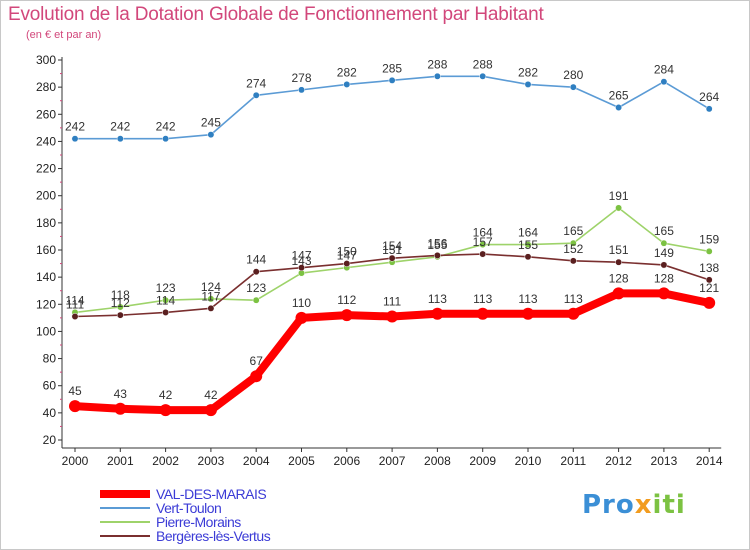  Describe the element at coordinates (392, 250) in the screenshot. I see `data-label: 151` at that location.